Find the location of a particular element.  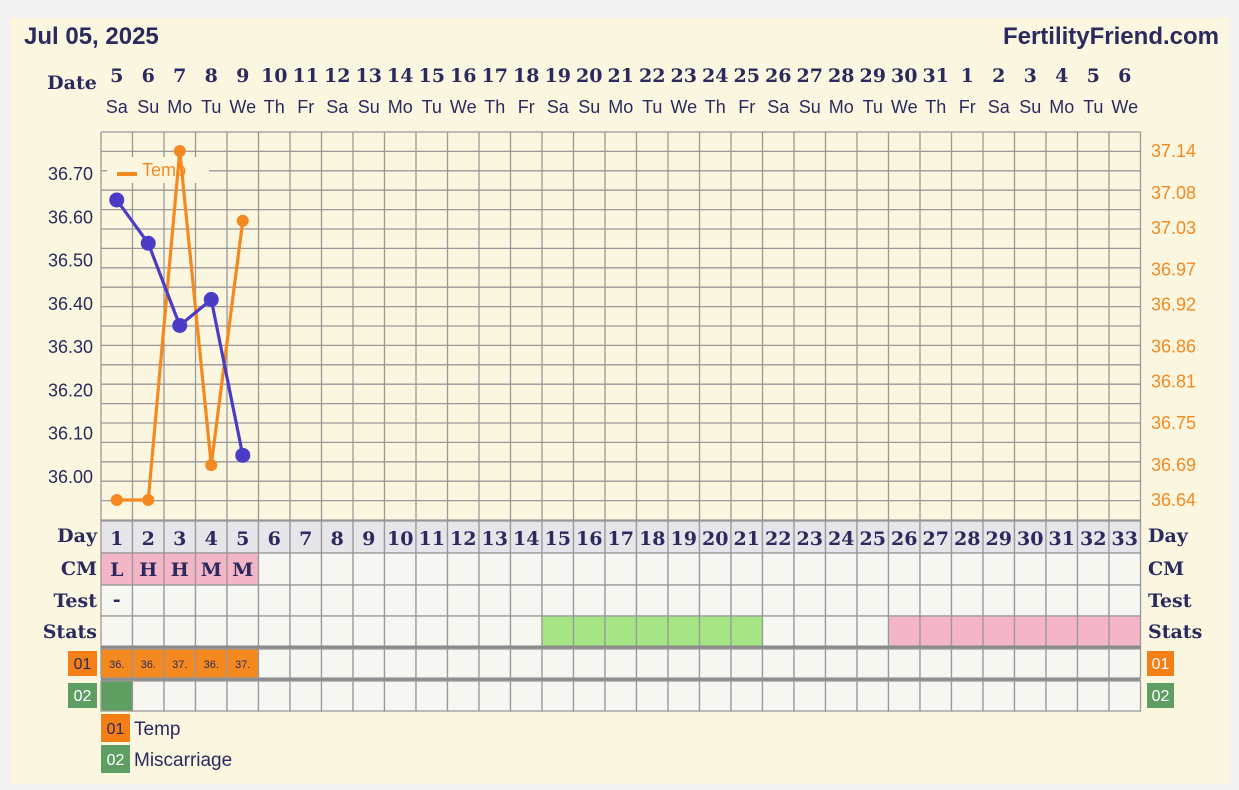

date-number: 2 is located at coordinates (998, 76).